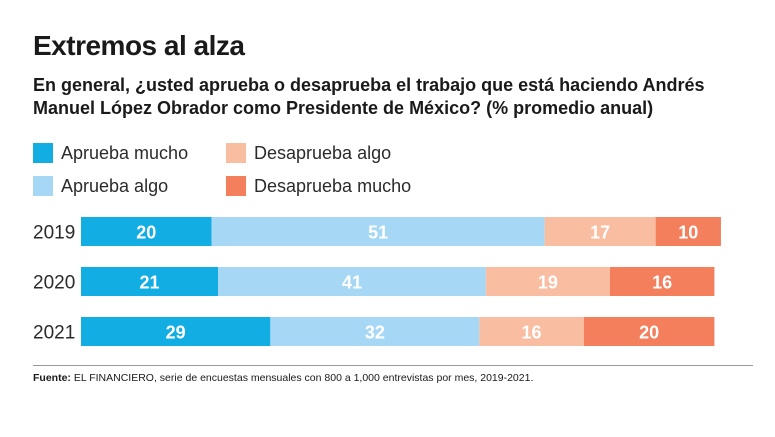  I want to click on legend-item-aprueba-algo: Aprueba algo, so click(100, 186).